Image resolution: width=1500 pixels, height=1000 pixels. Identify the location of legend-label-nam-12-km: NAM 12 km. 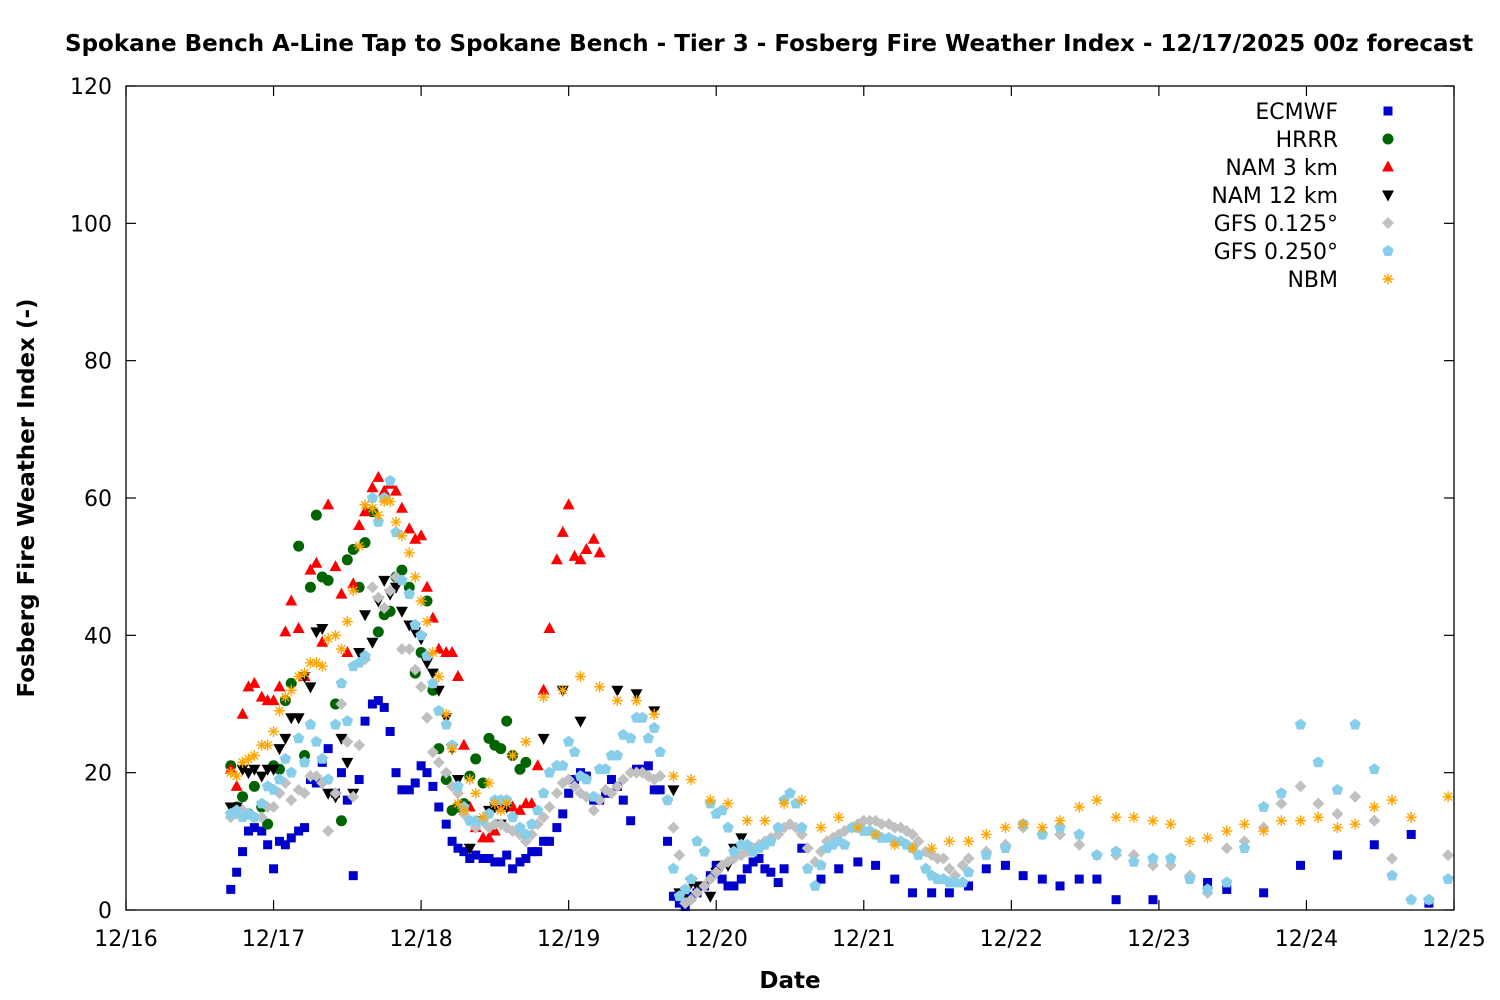
(1274, 196).